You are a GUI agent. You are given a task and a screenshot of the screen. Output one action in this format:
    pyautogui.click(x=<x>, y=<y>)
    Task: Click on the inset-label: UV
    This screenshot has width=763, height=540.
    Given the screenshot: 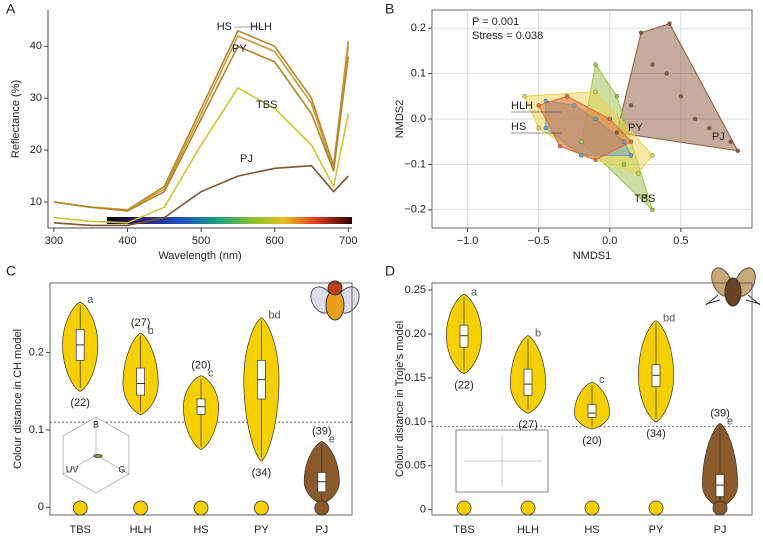 What is the action you would take?
    pyautogui.click(x=72, y=469)
    